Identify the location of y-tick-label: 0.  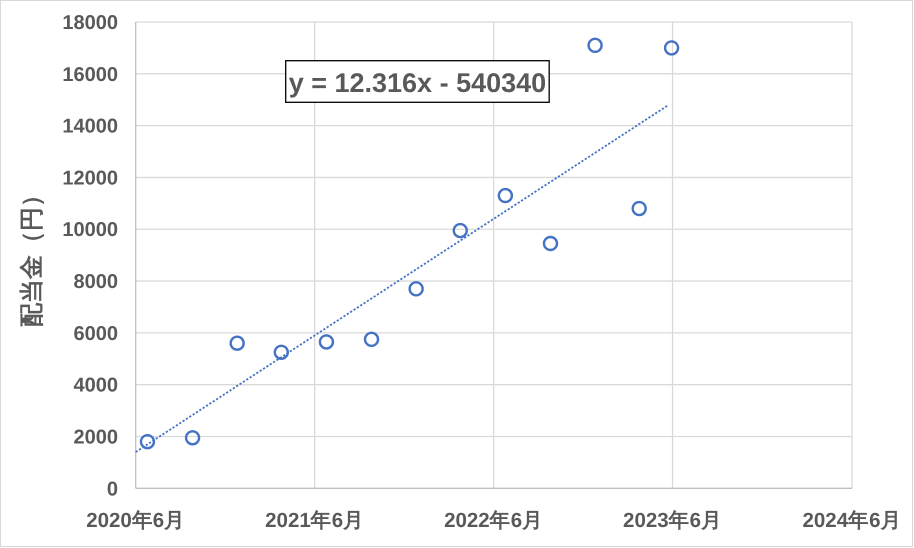
(112, 489).